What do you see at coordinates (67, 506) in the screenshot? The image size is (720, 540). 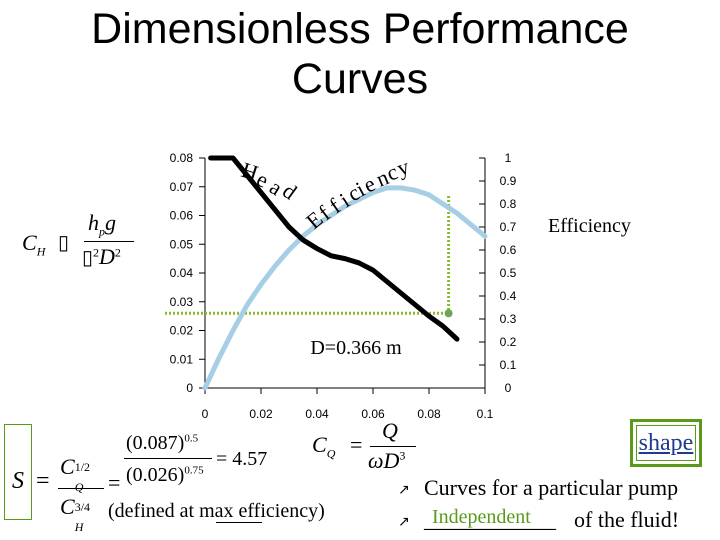 I see `s-denominator-c: C` at bounding box center [67, 506].